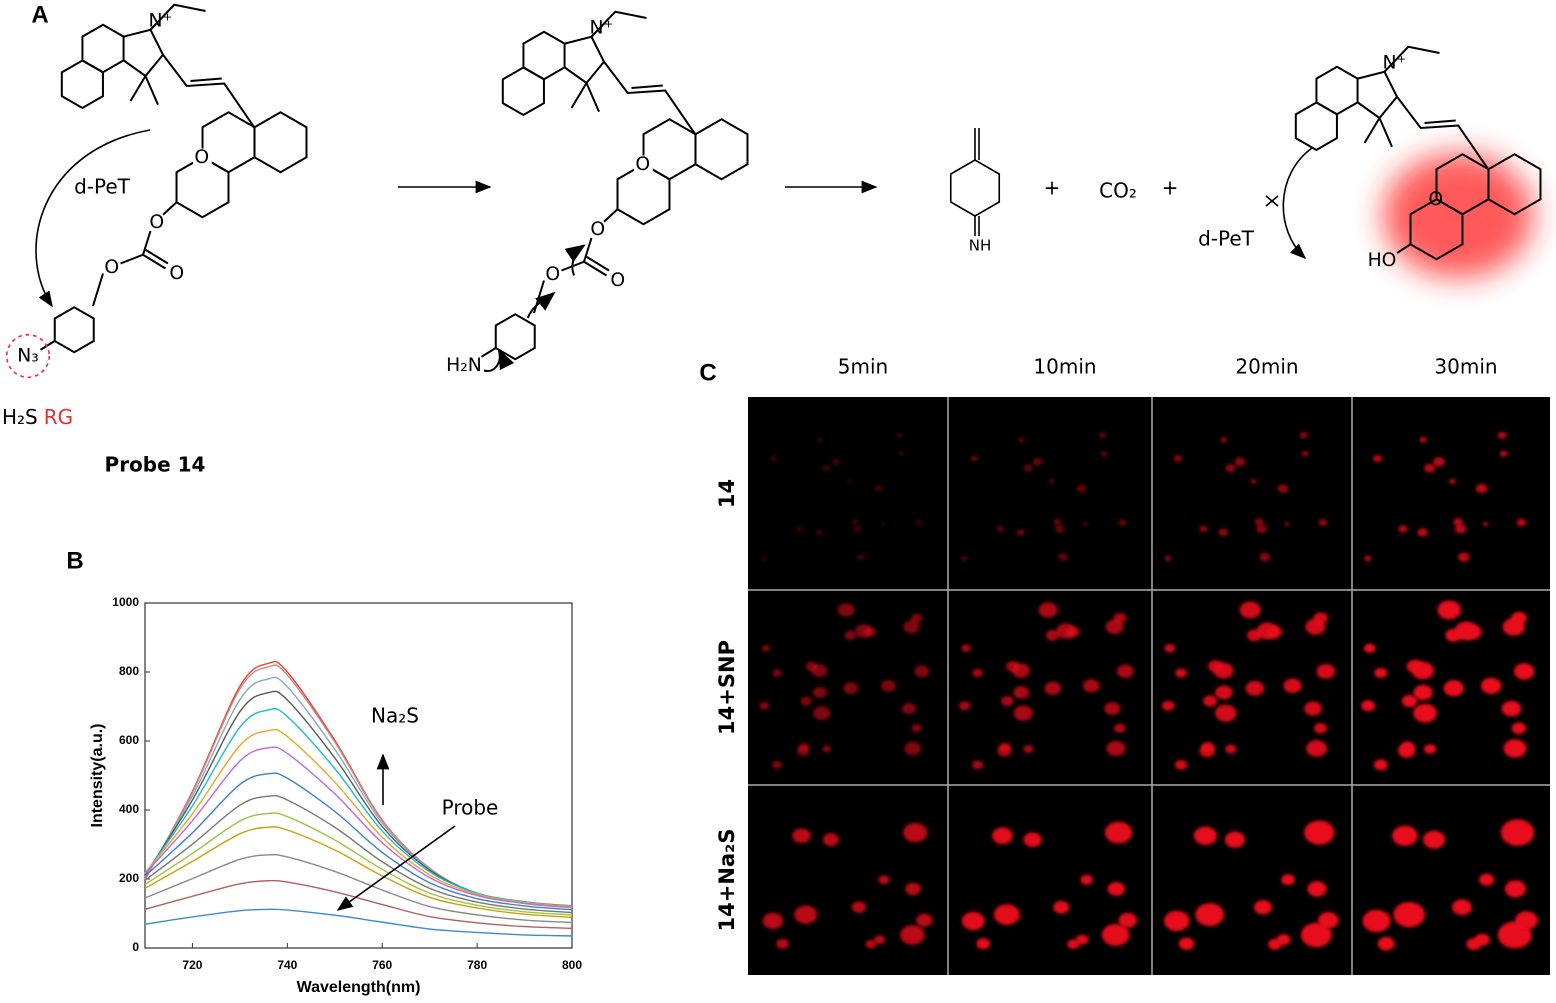 The width and height of the screenshot is (1556, 1003). I want to click on y-axis-title: Intensity(a.u.), so click(97, 775).